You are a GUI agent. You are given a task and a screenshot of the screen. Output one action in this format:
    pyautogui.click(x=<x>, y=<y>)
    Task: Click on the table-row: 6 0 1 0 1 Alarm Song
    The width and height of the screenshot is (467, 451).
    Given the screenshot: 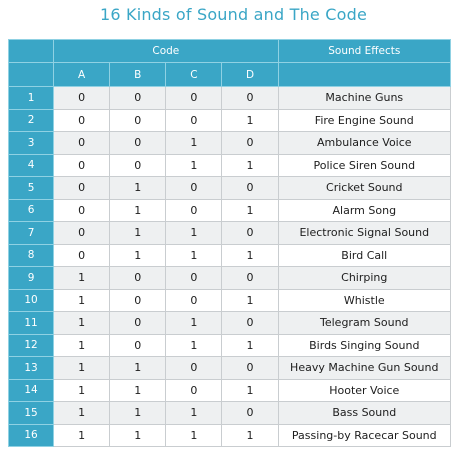 What is the action you would take?
    pyautogui.click(x=229, y=210)
    